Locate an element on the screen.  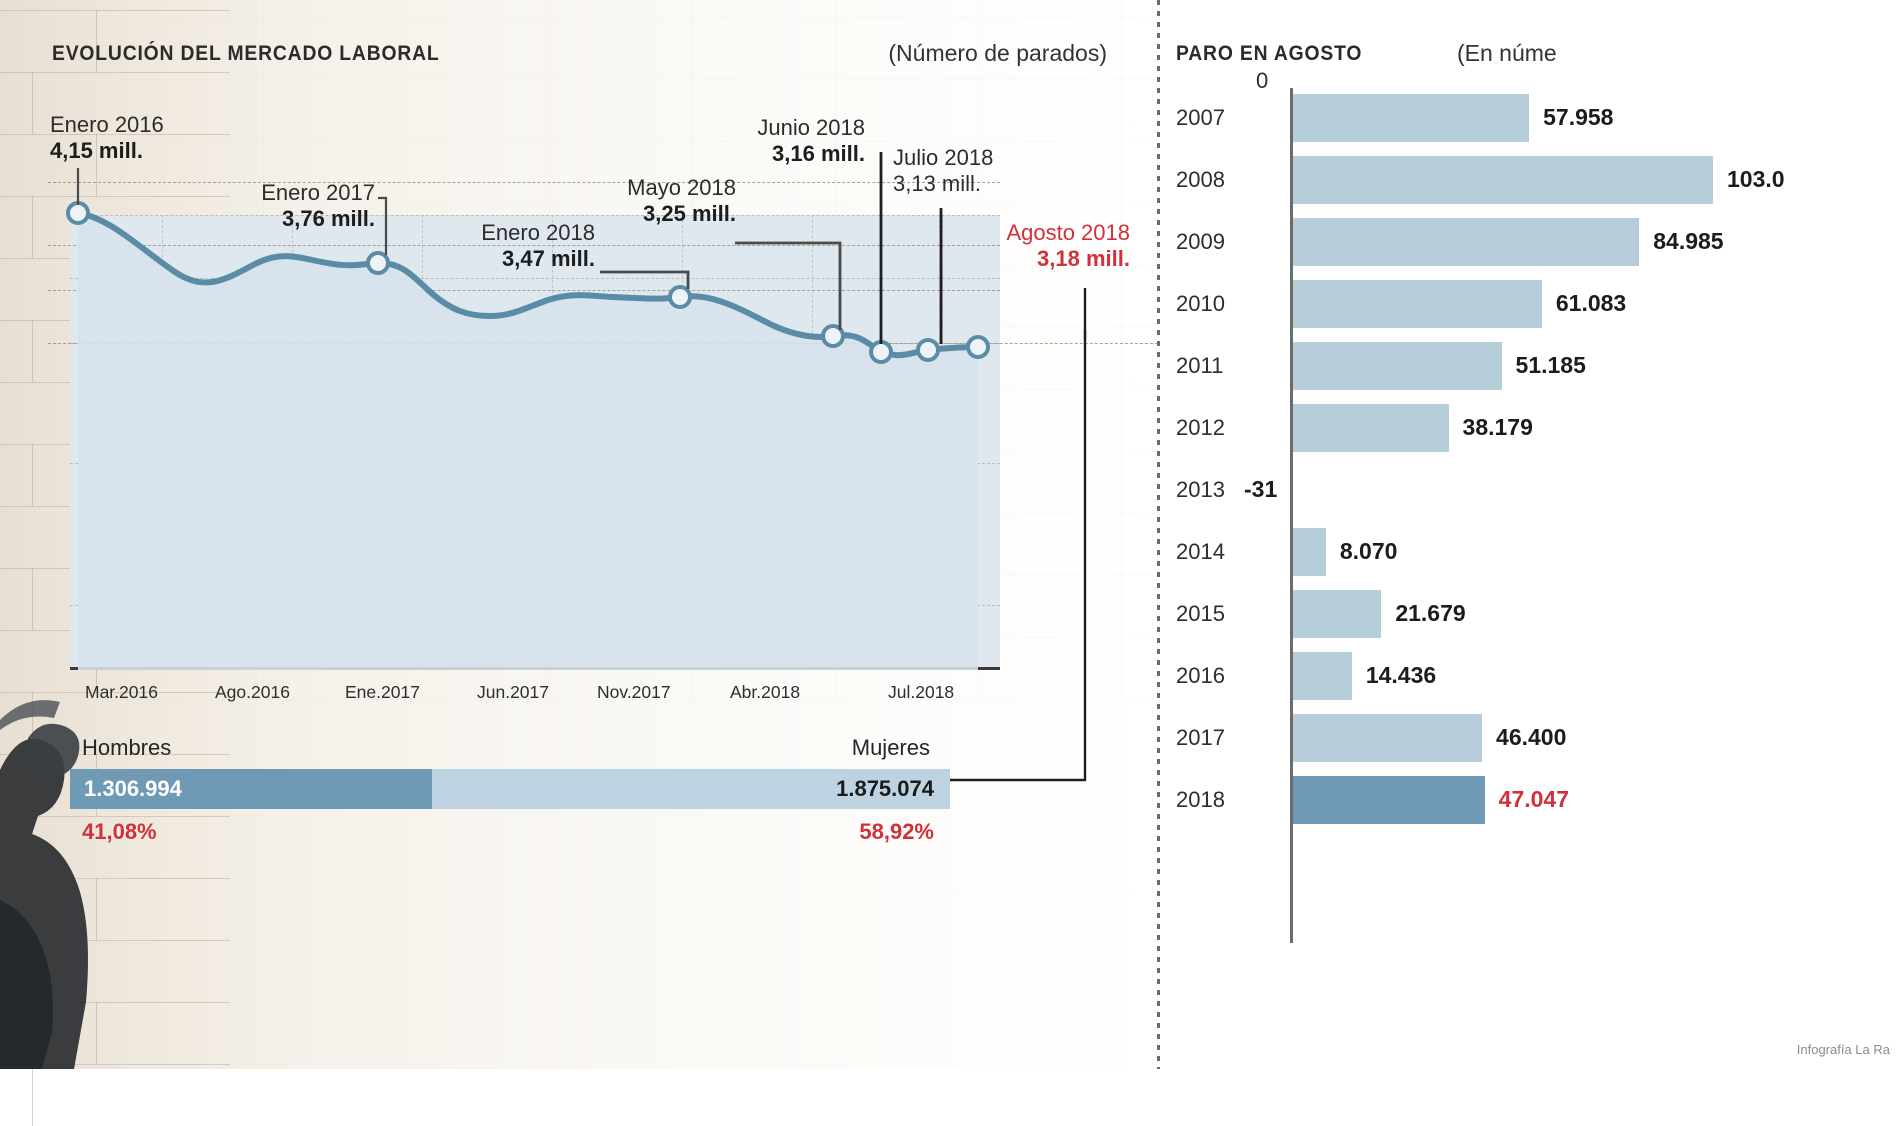
bar-year-label: 2009 is located at coordinates (1200, 241).